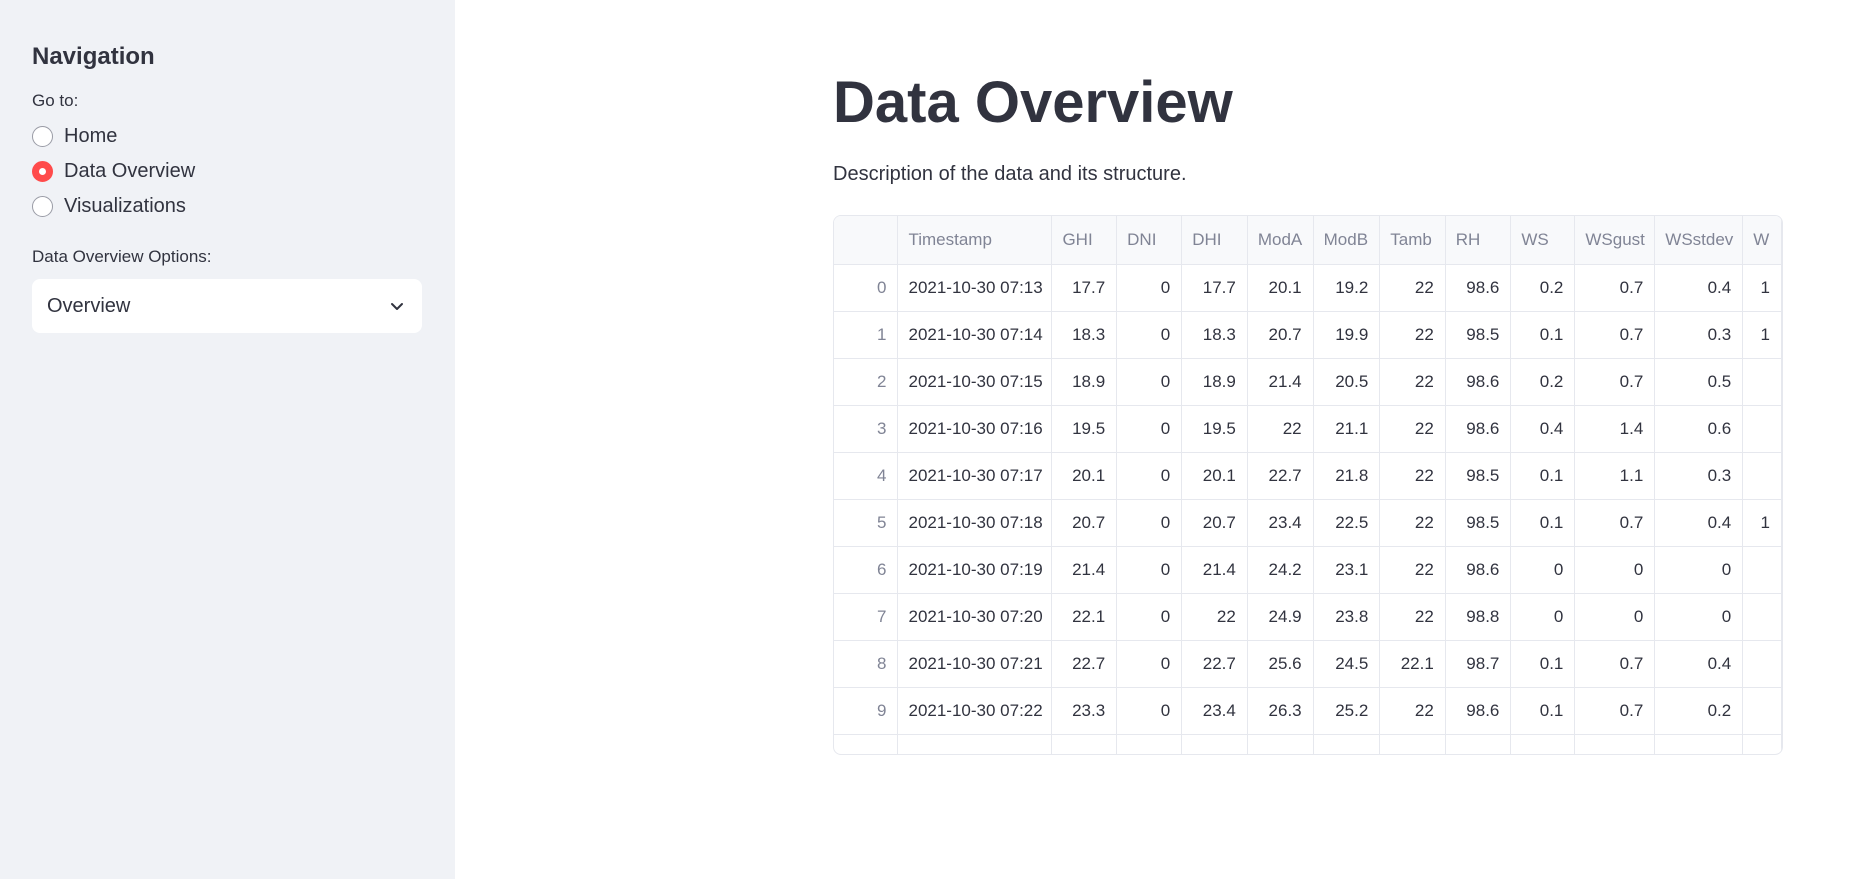 The height and width of the screenshot is (879, 1852). What do you see at coordinates (1478, 335) in the screenshot?
I see `table-cell: 98.5` at bounding box center [1478, 335].